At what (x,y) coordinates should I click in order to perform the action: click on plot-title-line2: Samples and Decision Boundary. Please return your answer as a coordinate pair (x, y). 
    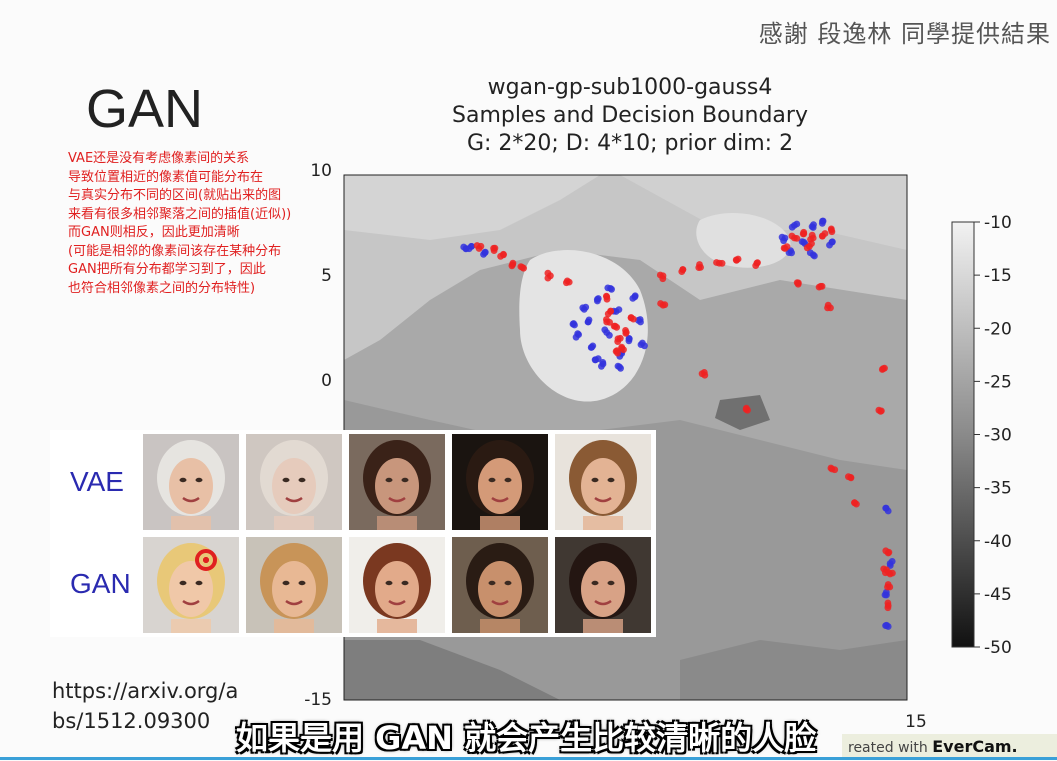
    Looking at the image, I should click on (630, 115).